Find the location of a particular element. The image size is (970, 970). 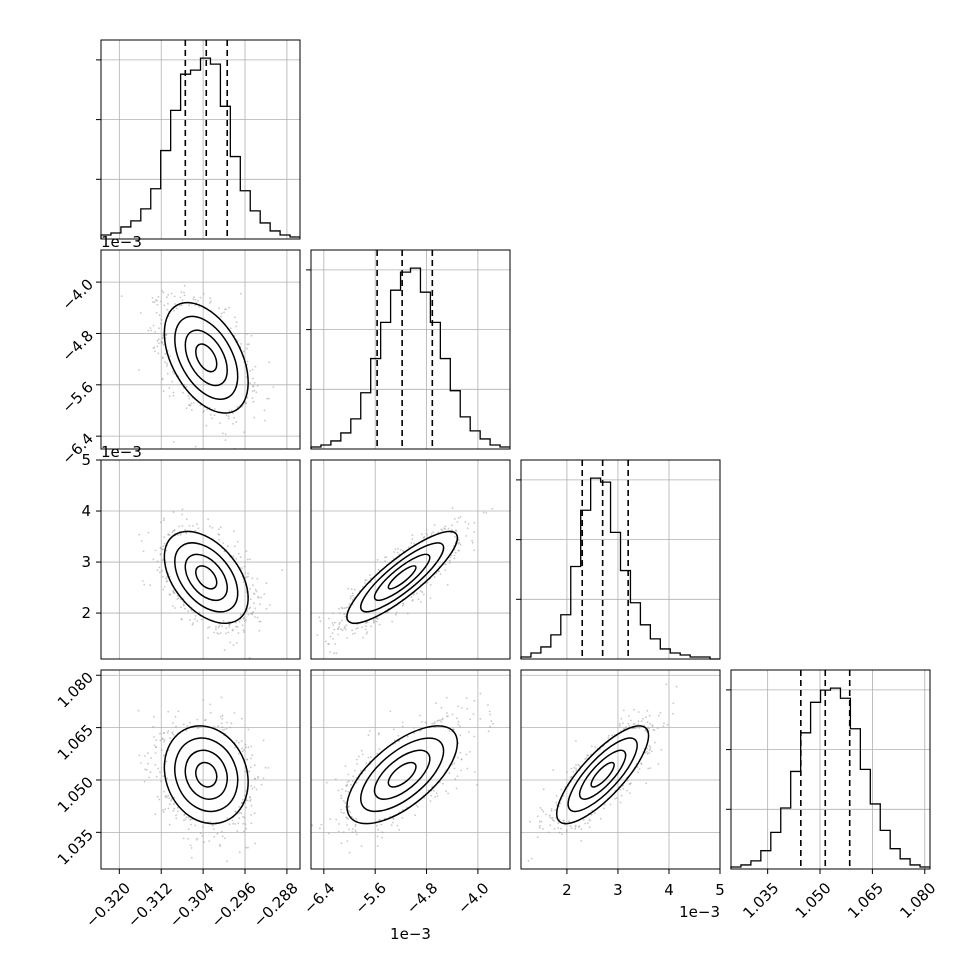

panel-frame is located at coordinates (200, 559).